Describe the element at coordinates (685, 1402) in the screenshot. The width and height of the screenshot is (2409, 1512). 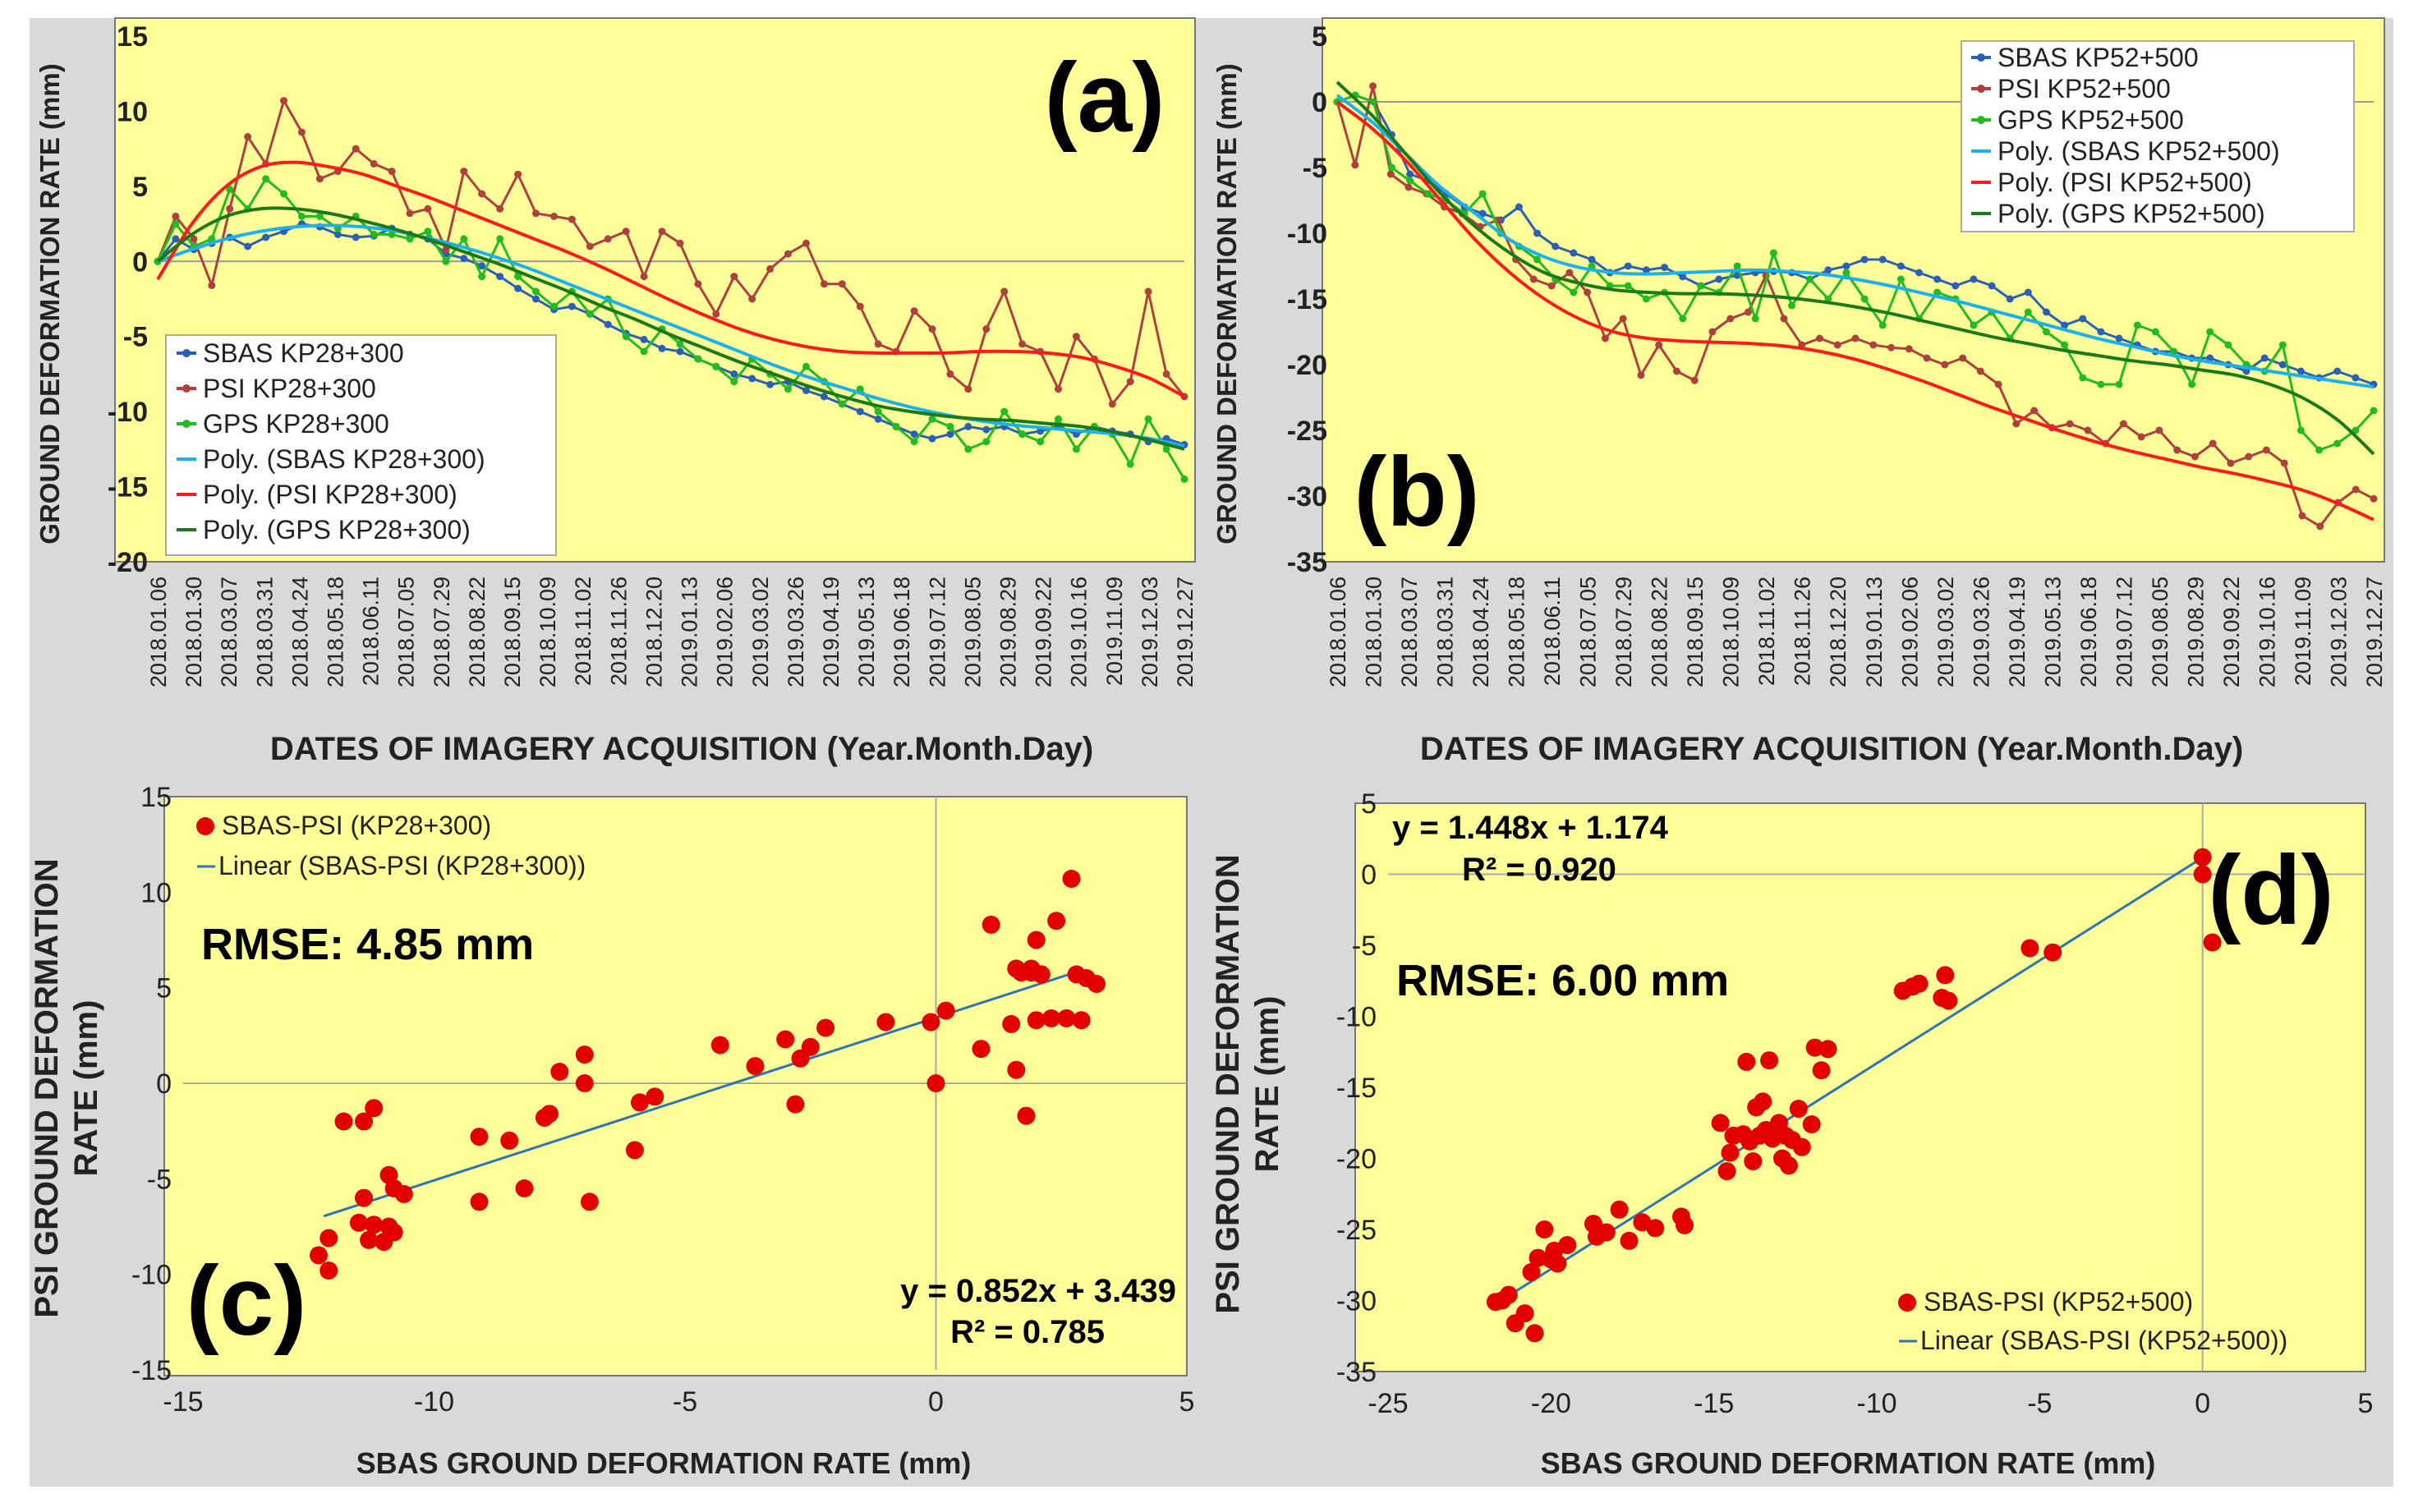
I see `x-tick-c-2: -5` at that location.